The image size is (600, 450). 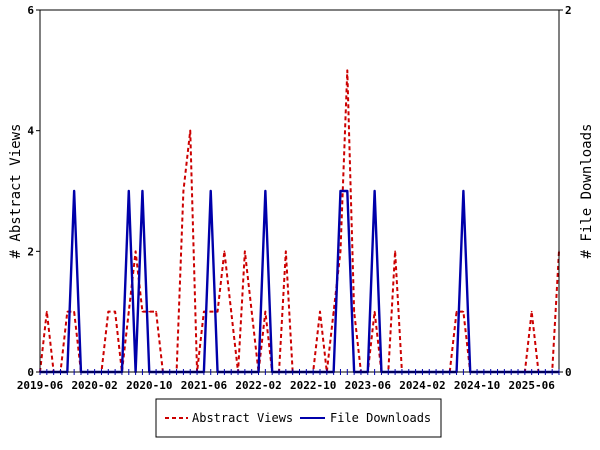 I want to click on y-right-axis-title: # File Downloads, so click(x=587, y=191).